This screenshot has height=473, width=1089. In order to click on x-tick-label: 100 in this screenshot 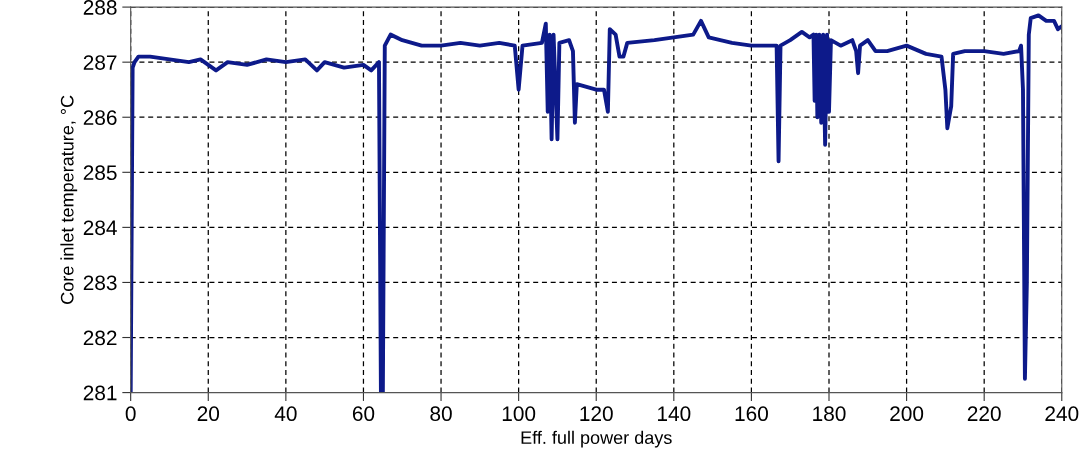, I will do `click(519, 414)`.